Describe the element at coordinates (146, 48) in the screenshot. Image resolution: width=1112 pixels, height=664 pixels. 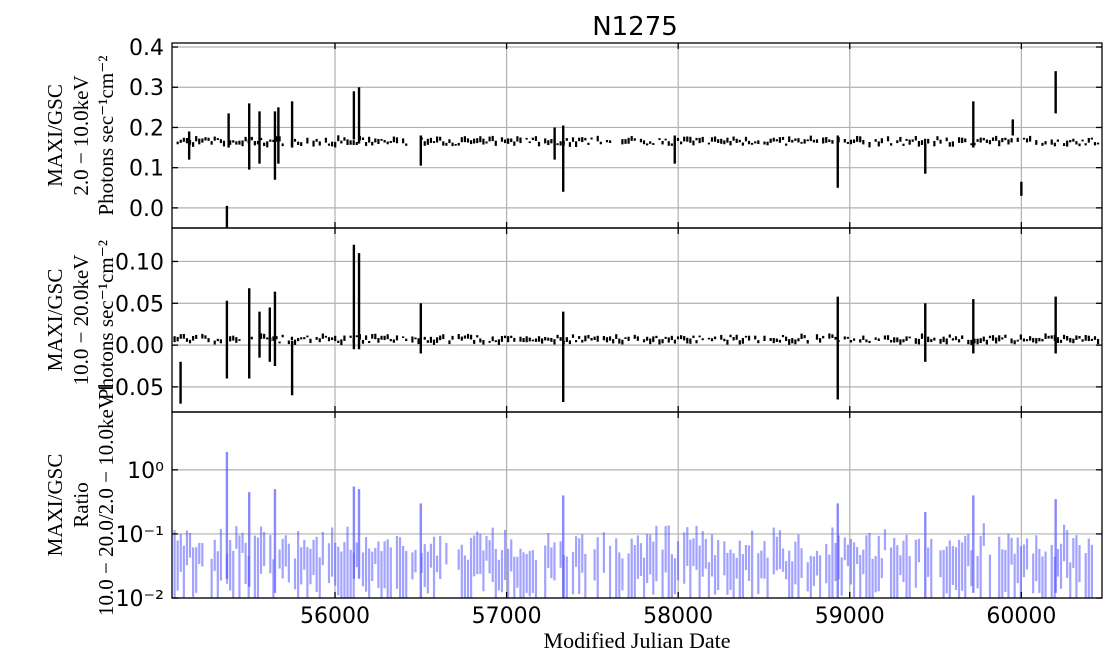
I see `y-tick-label: 0.4` at that location.